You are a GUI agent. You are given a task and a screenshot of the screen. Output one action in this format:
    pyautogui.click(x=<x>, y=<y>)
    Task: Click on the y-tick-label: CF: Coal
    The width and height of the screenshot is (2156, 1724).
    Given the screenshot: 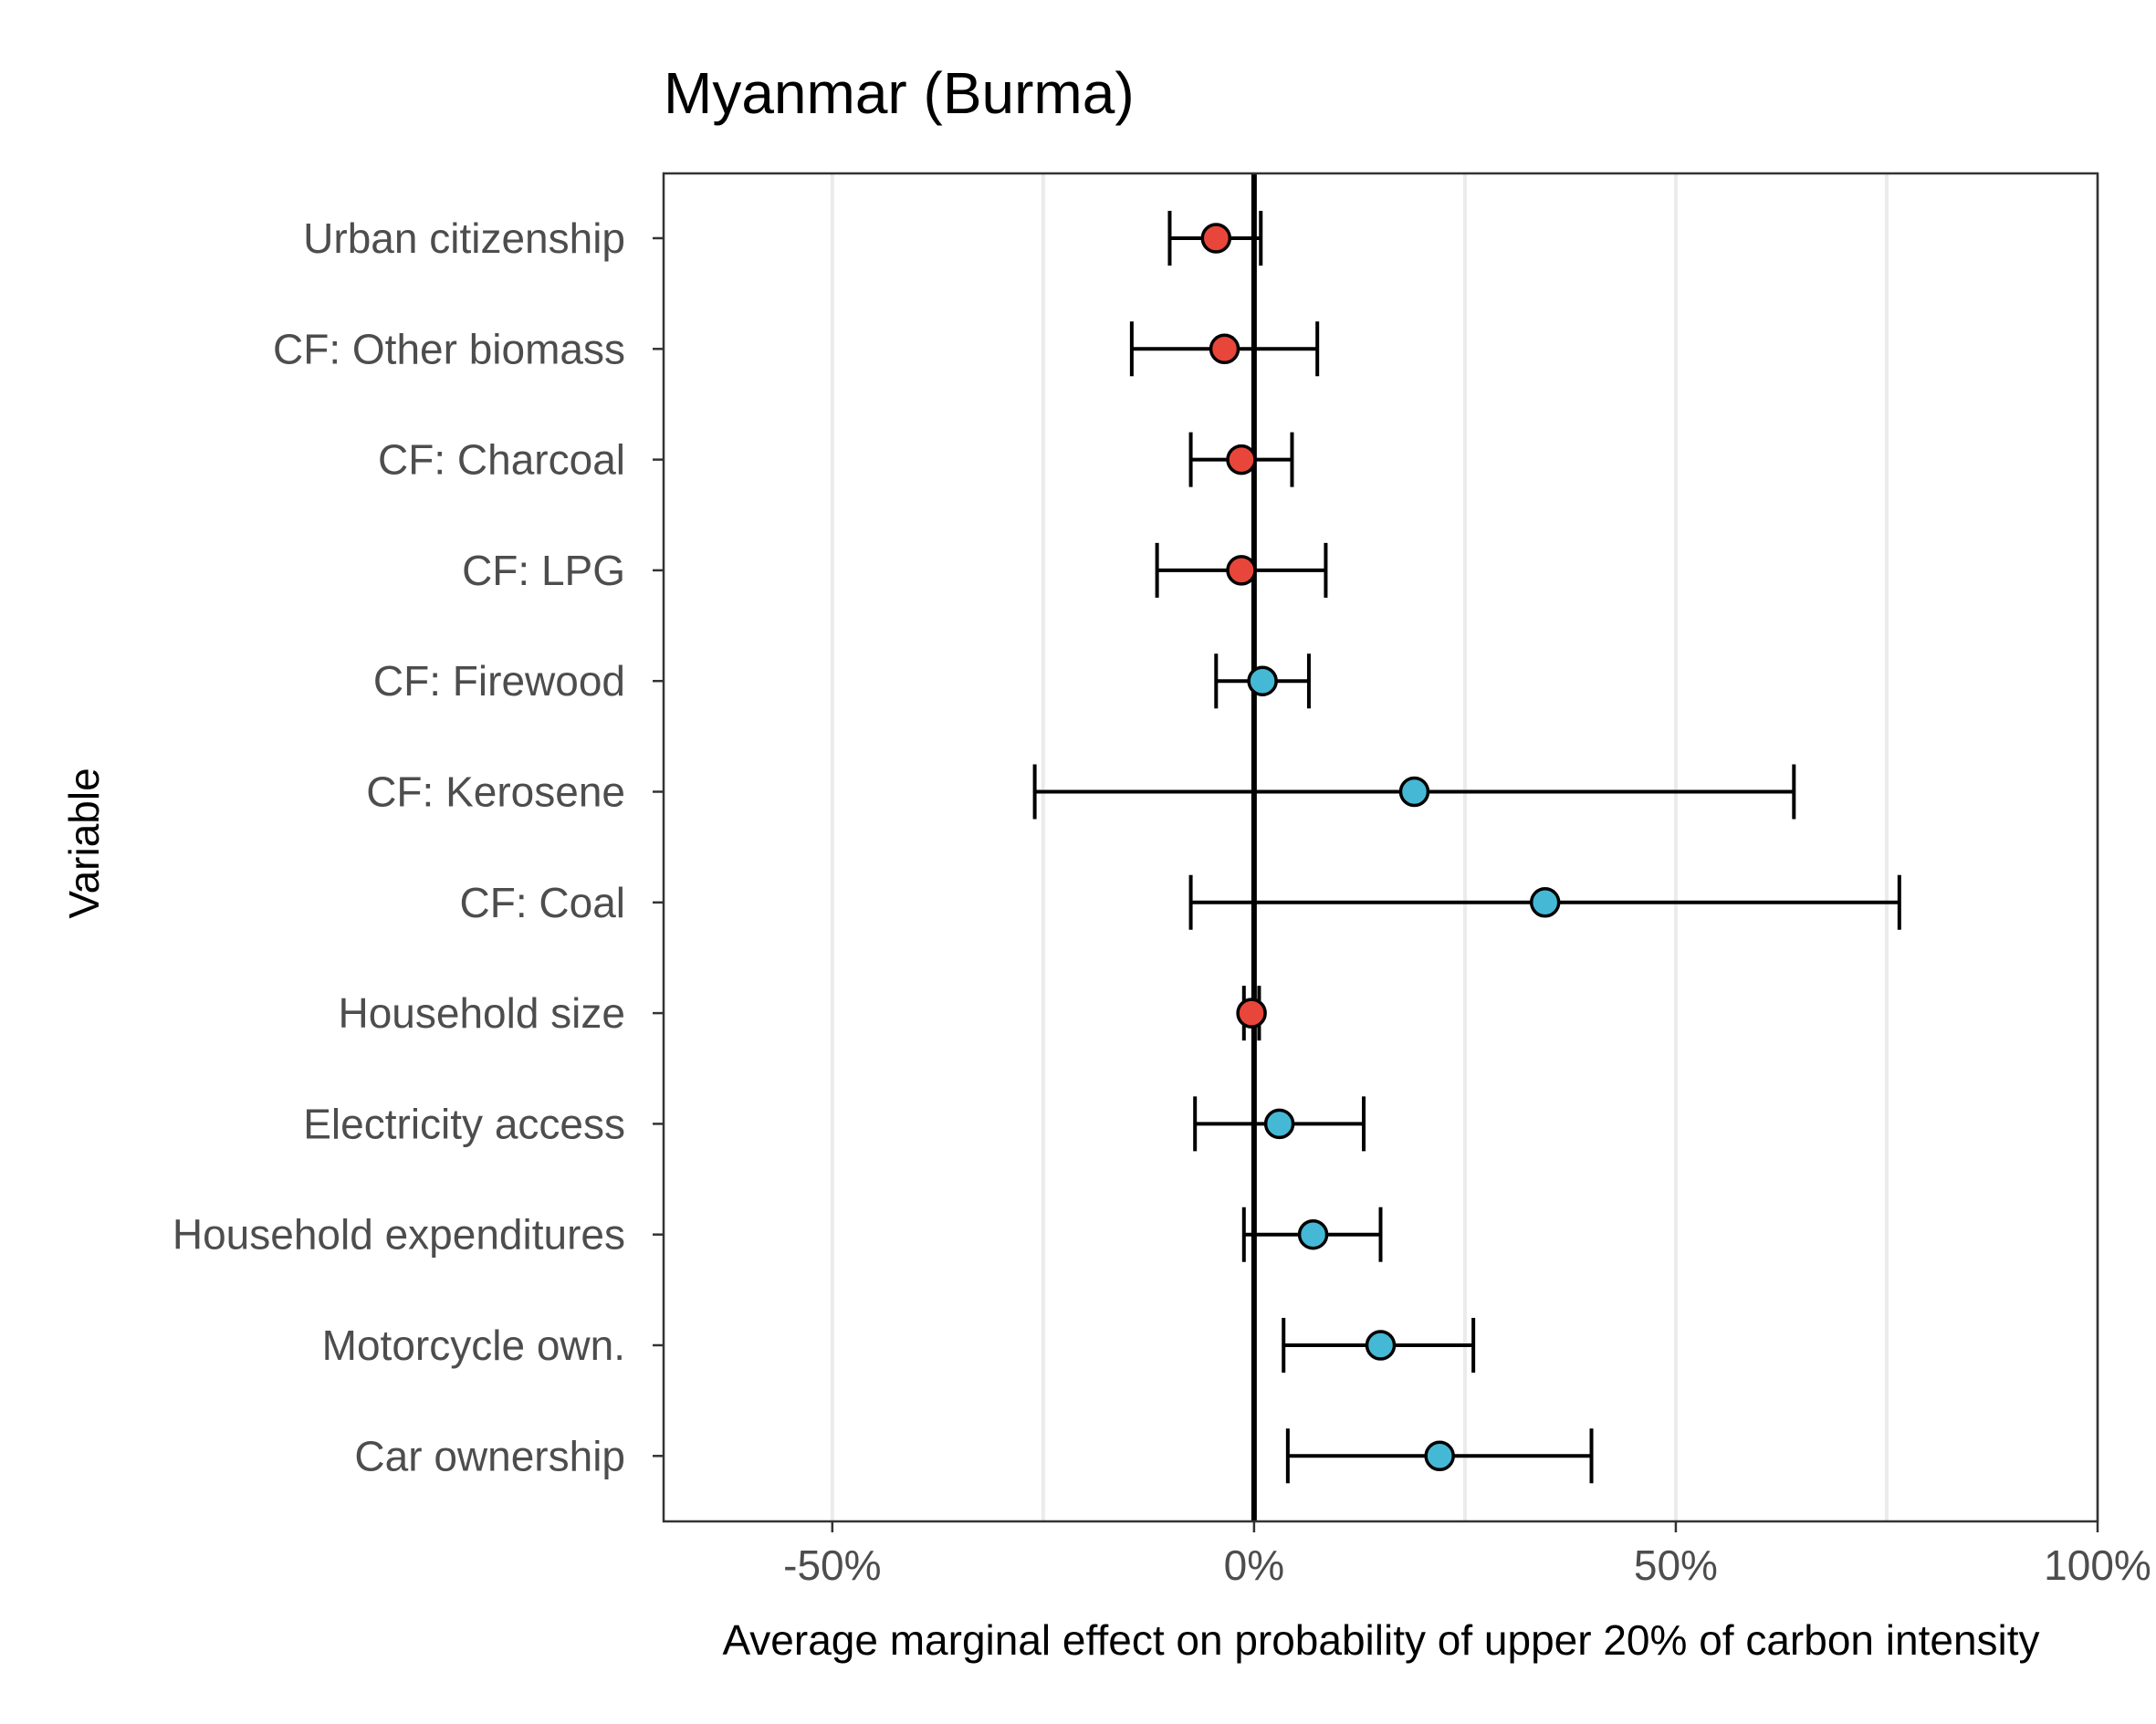 What is the action you would take?
    pyautogui.click(x=543, y=902)
    